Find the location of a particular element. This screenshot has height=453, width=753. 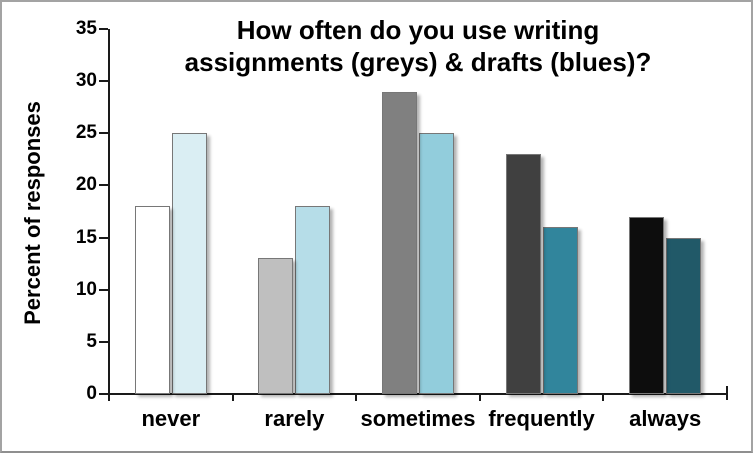

x-axis-line is located at coordinates (418, 394).